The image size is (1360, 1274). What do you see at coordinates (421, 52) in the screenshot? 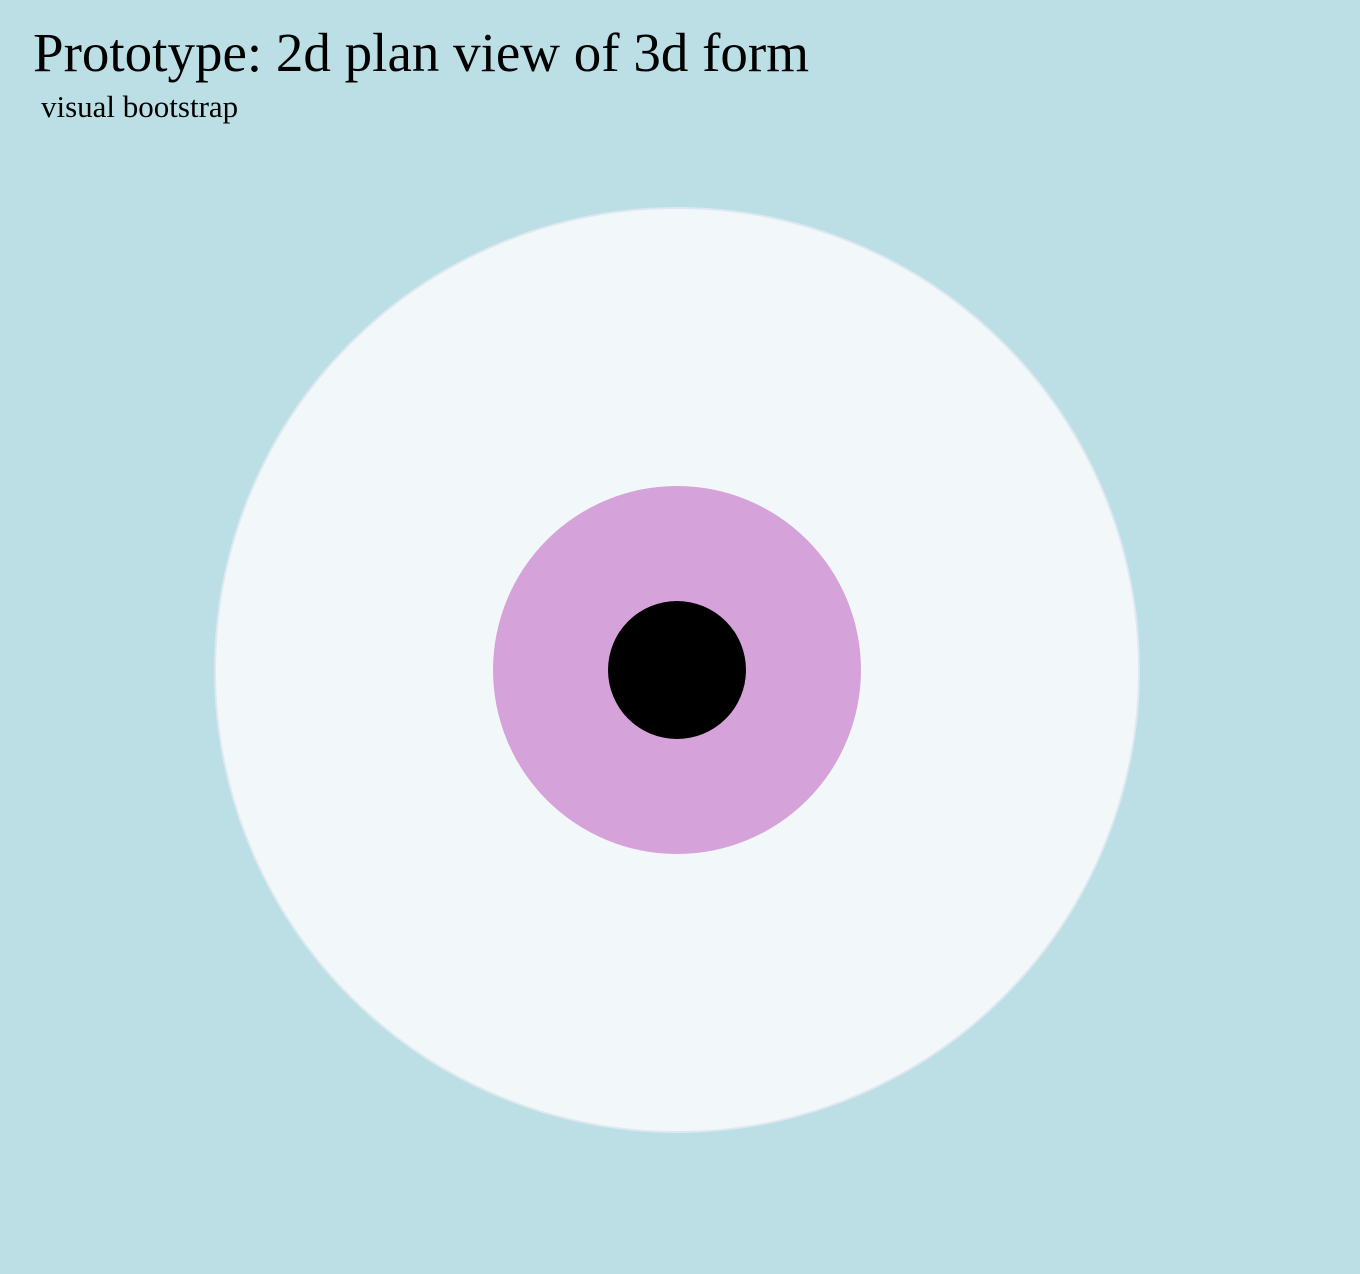
I see `page-title: Prototype: 2d plan view of 3d form` at bounding box center [421, 52].